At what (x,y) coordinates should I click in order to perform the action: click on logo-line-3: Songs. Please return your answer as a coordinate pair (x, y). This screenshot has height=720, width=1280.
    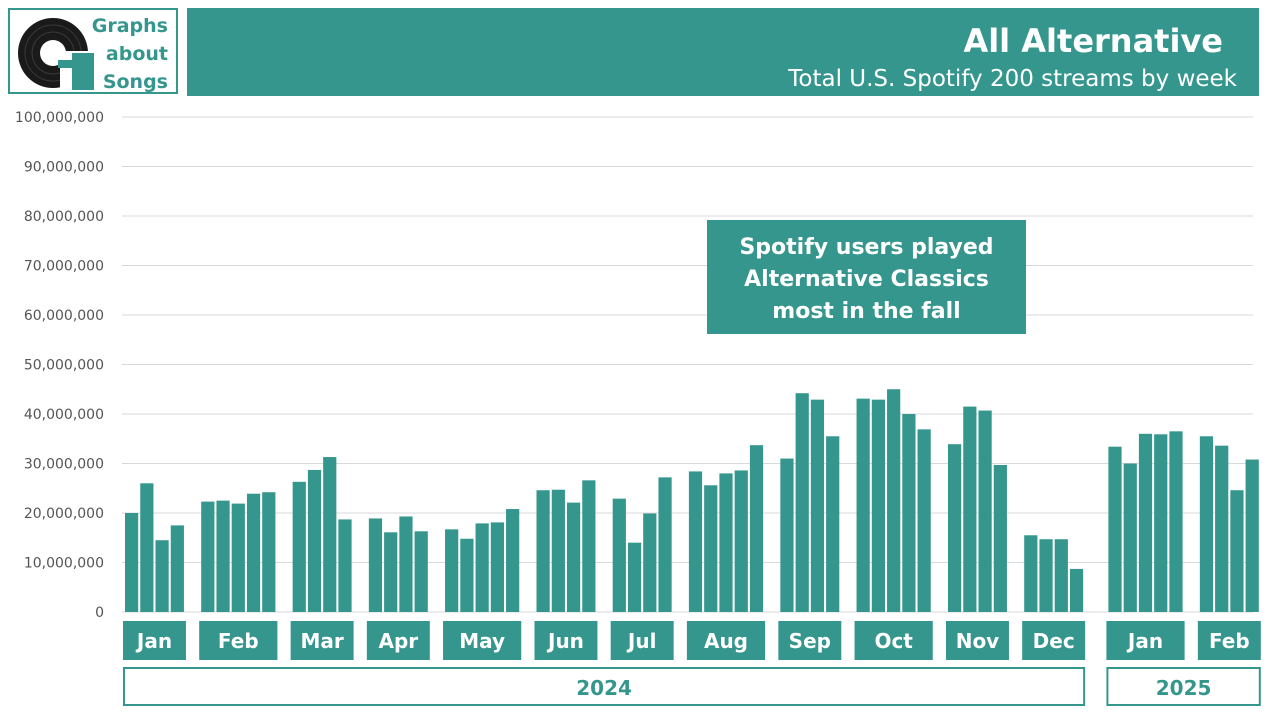
    Looking at the image, I should click on (135, 82).